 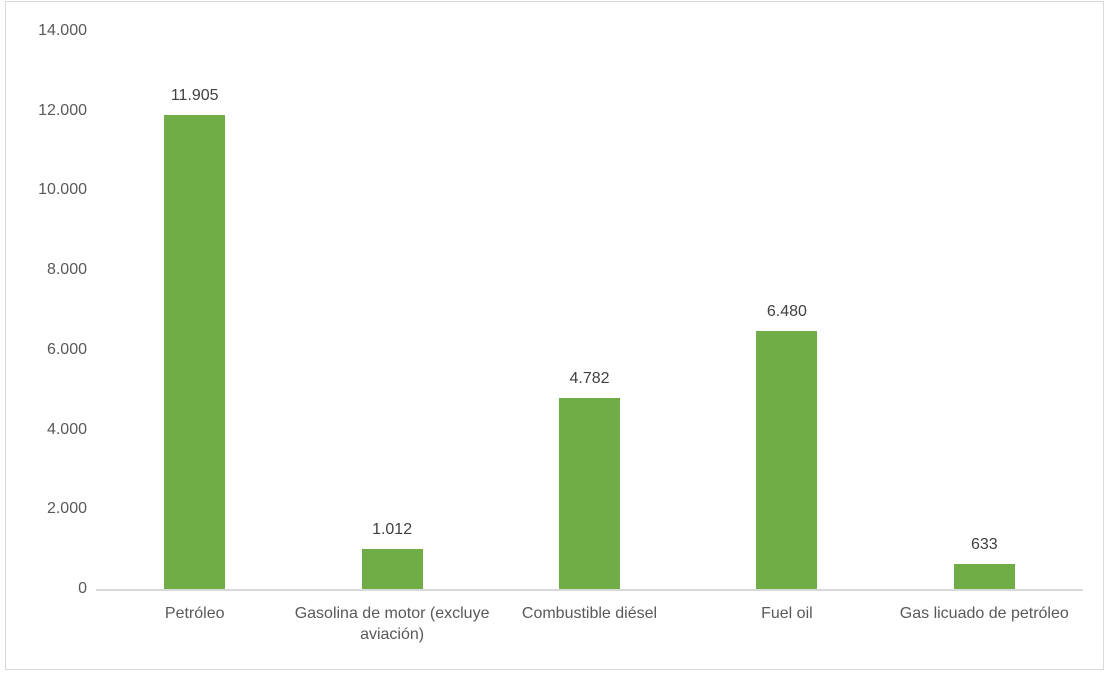 What do you see at coordinates (787, 613) in the screenshot?
I see `x-category-label: Fuel oil` at bounding box center [787, 613].